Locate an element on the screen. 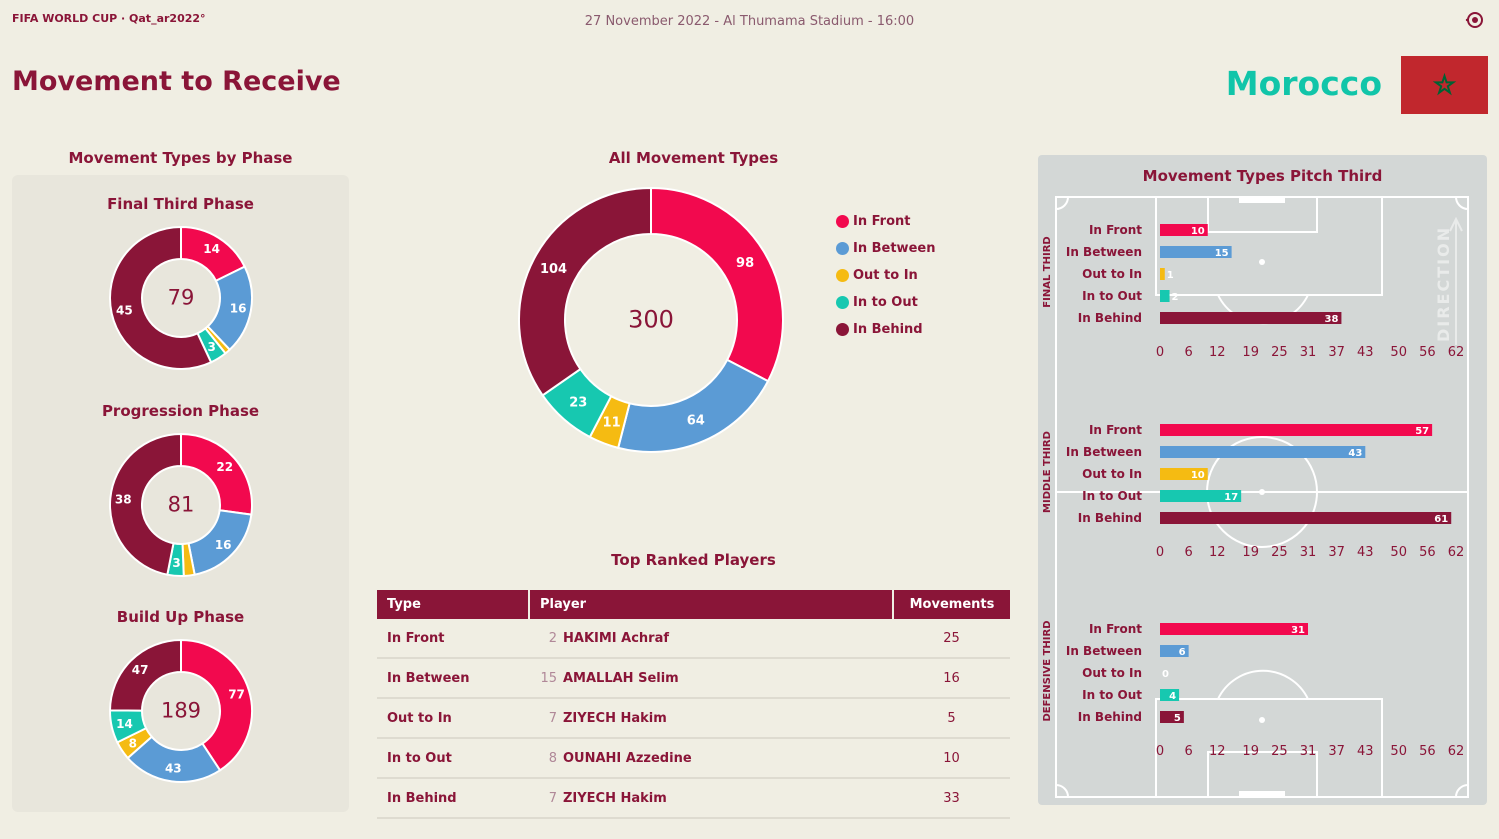 The width and height of the screenshot is (1499, 839). legend-label: In Behind is located at coordinates (888, 329).